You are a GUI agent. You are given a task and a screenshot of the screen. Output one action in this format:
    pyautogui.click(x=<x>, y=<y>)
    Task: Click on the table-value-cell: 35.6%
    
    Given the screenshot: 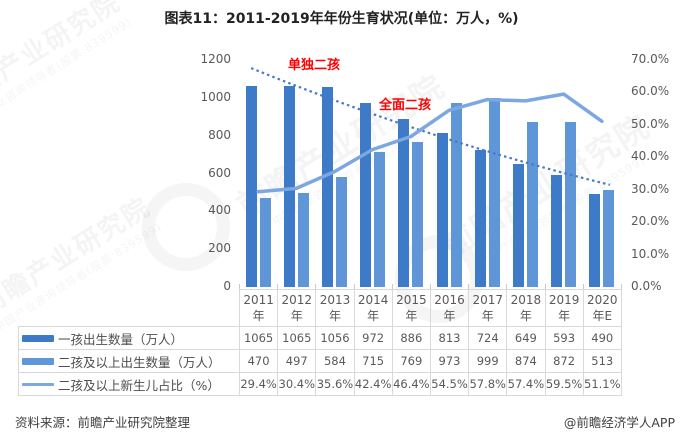 What is the action you would take?
    pyautogui.click(x=335, y=384)
    